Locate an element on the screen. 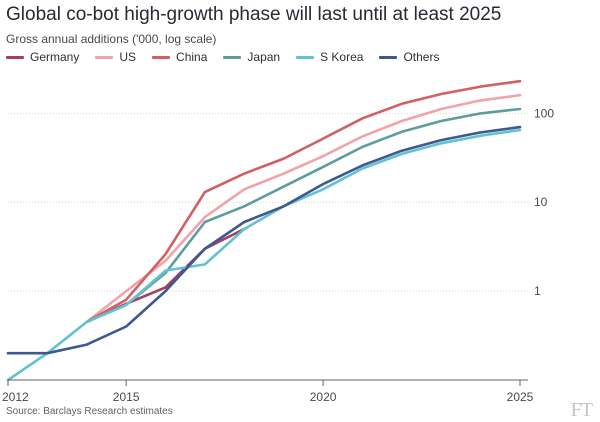 The width and height of the screenshot is (600, 422). legend-label: China is located at coordinates (192, 57).